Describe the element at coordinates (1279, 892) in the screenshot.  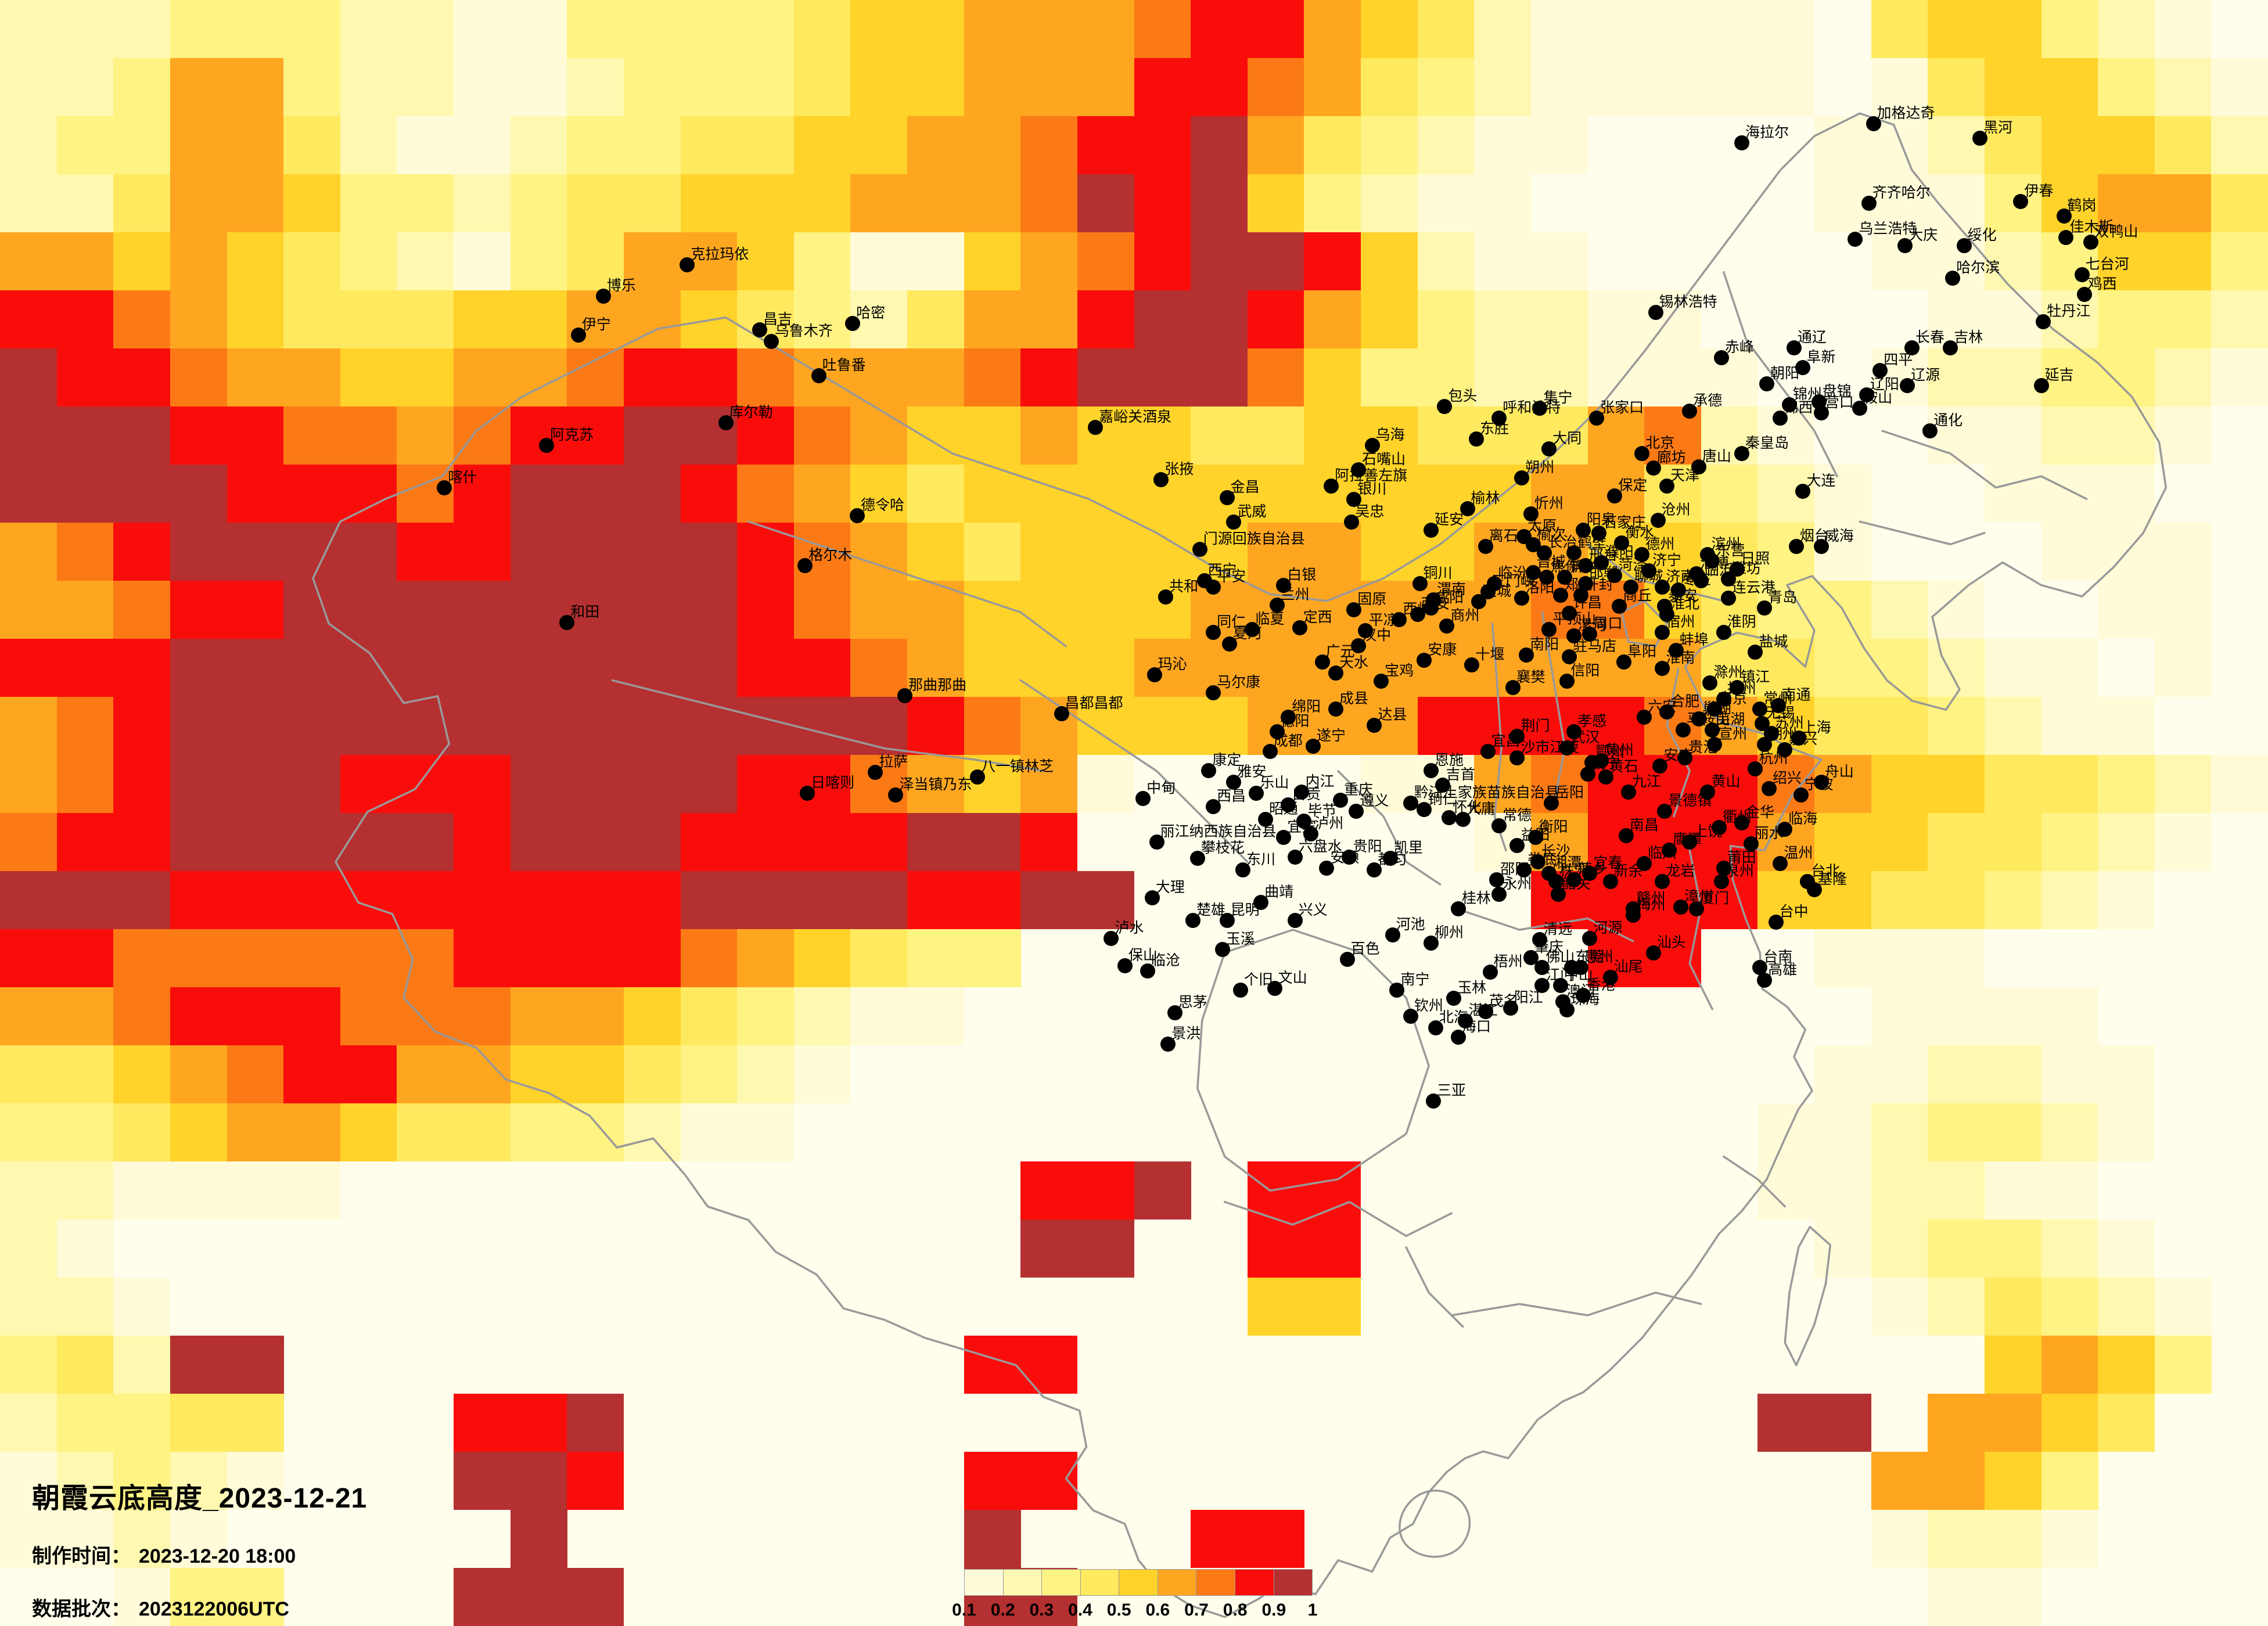
I see `city-label: 曲靖` at that location.